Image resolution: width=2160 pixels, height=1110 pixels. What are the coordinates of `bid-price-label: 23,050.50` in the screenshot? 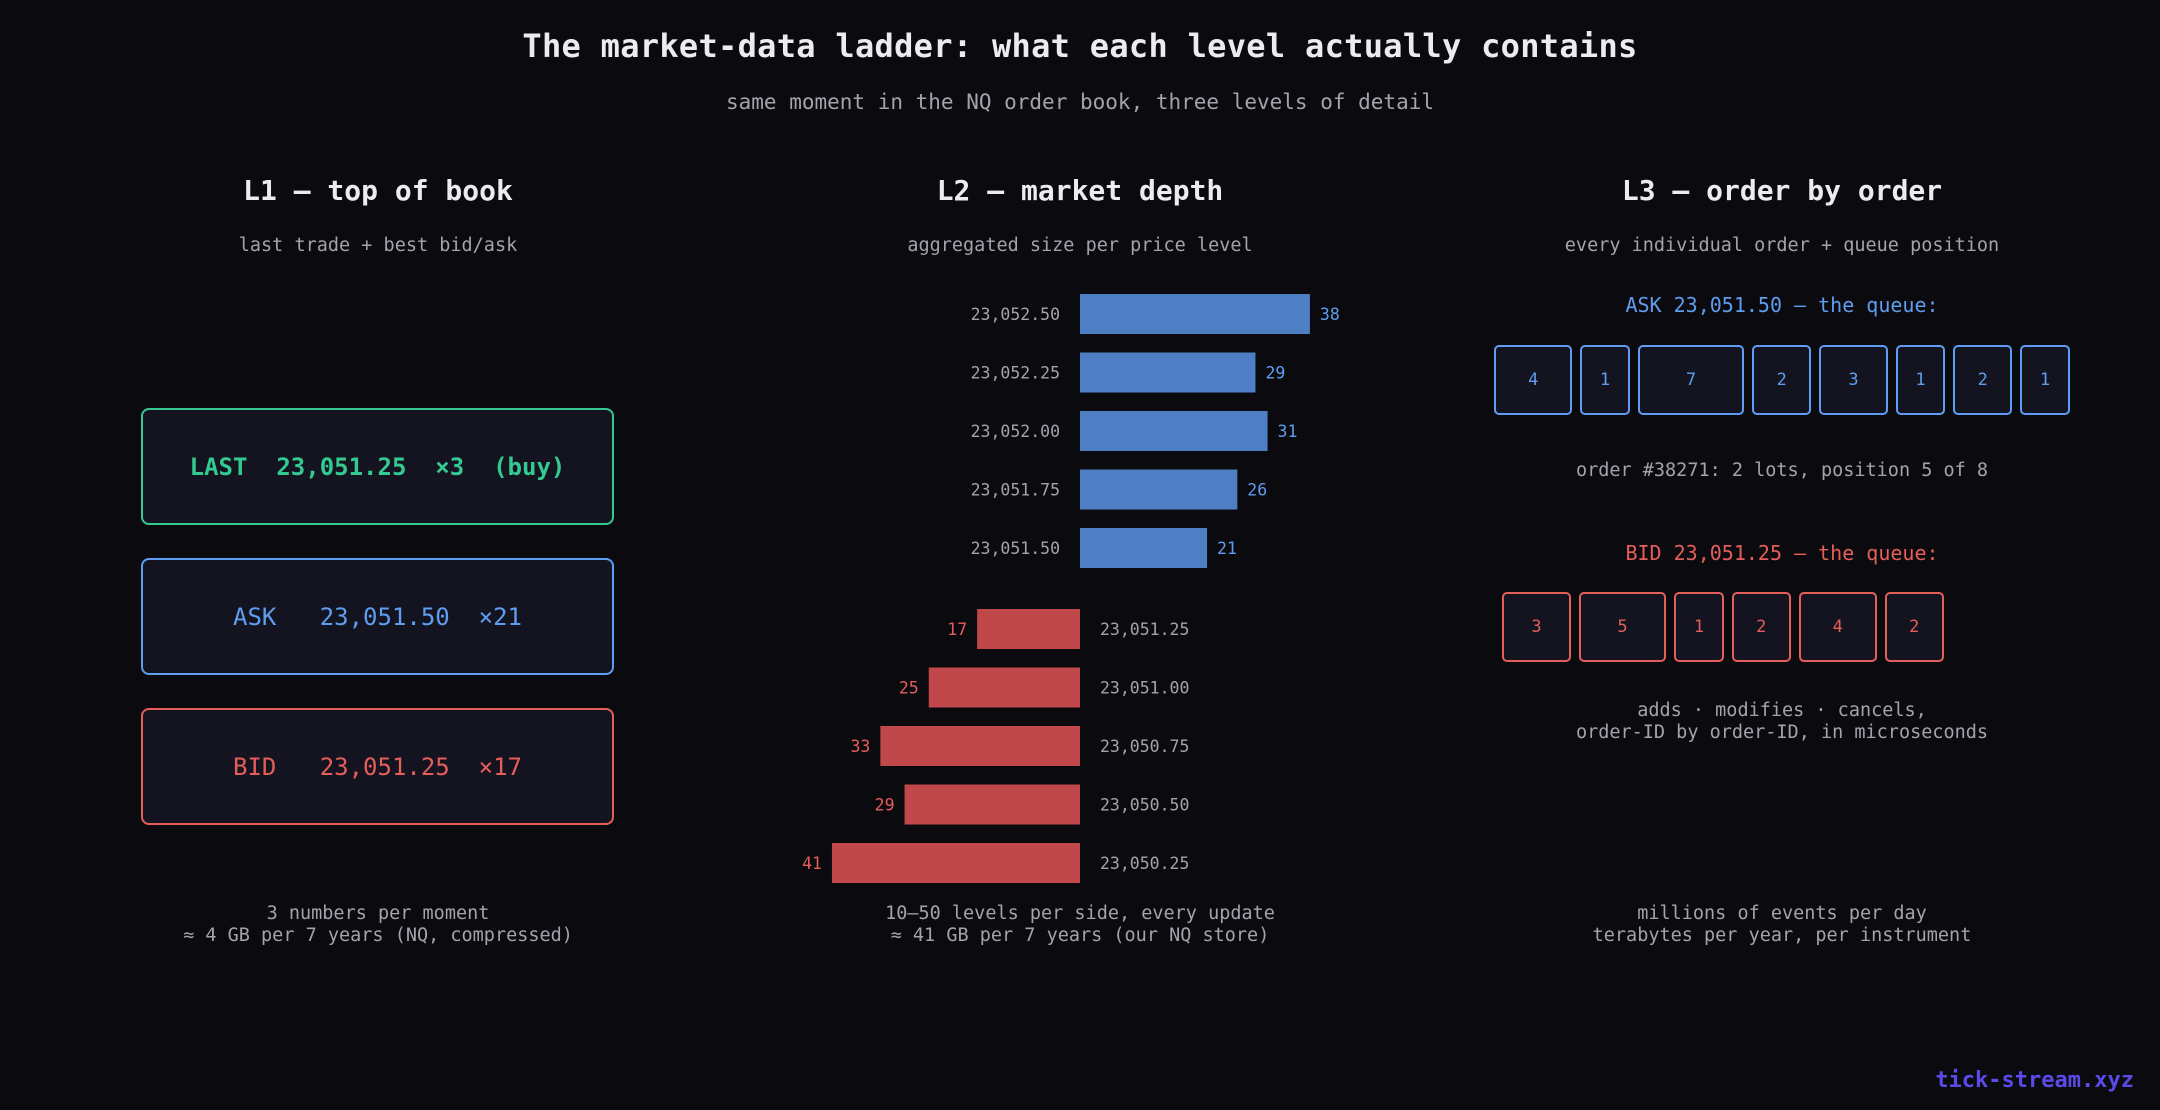 It's located at (1144, 805).